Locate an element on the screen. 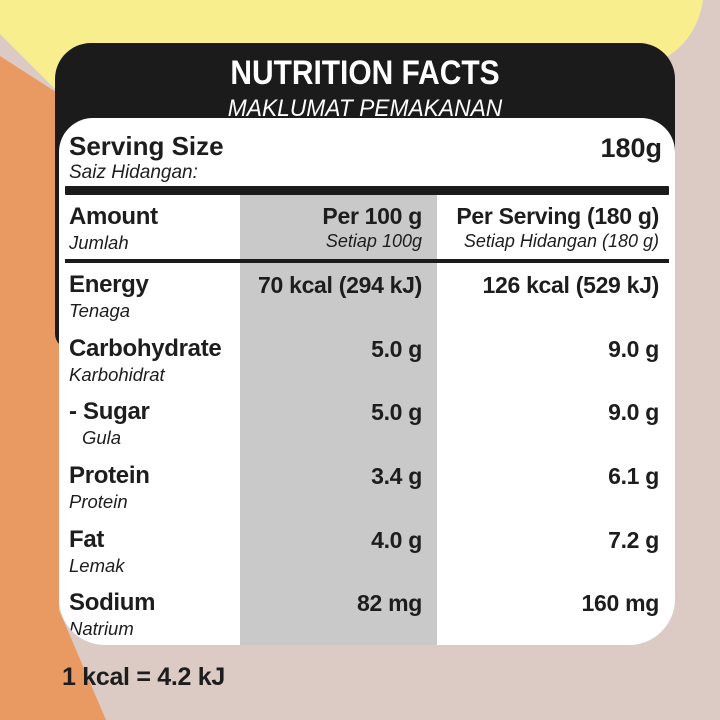  nutrient-name-cell: Carbohydrate Karbohidrat is located at coordinates (149, 359).